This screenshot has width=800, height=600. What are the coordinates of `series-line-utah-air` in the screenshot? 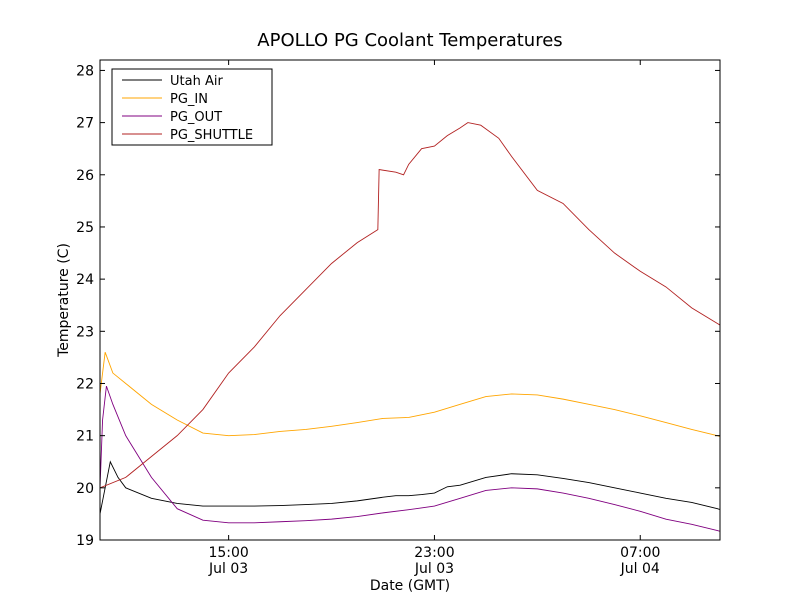 It's located at (410, 487).